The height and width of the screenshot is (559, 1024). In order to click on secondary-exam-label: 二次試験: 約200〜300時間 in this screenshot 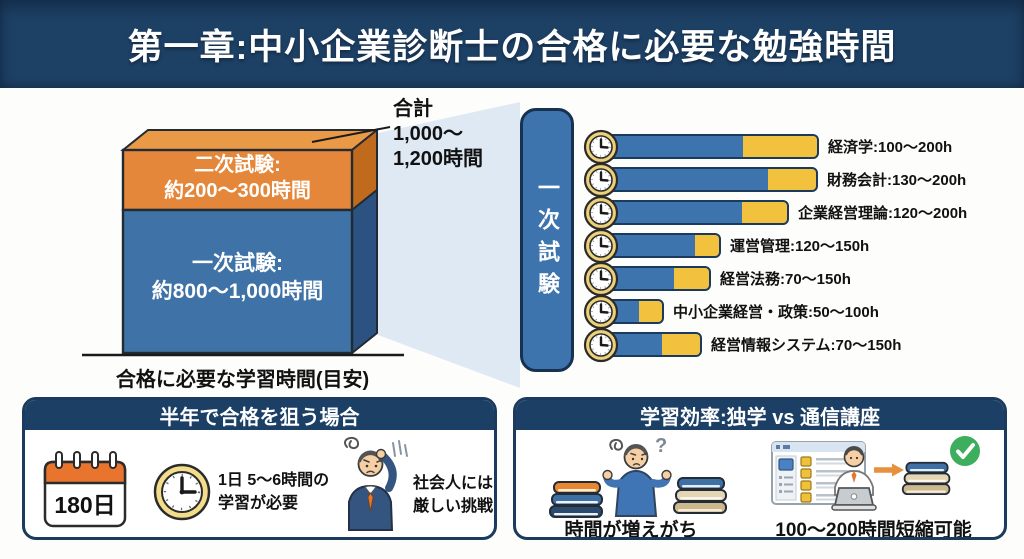, I will do `click(237, 178)`.